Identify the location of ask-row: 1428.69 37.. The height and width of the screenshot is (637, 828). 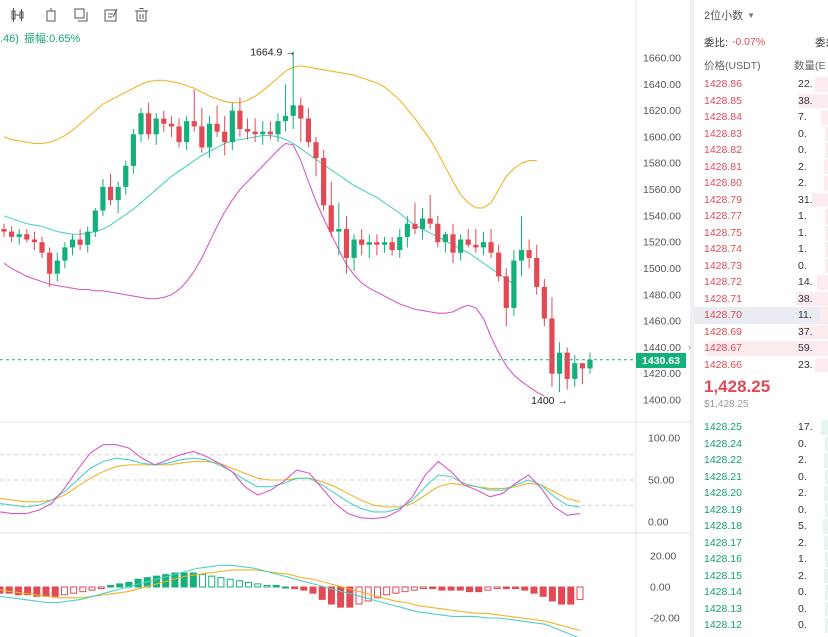
(761, 332).